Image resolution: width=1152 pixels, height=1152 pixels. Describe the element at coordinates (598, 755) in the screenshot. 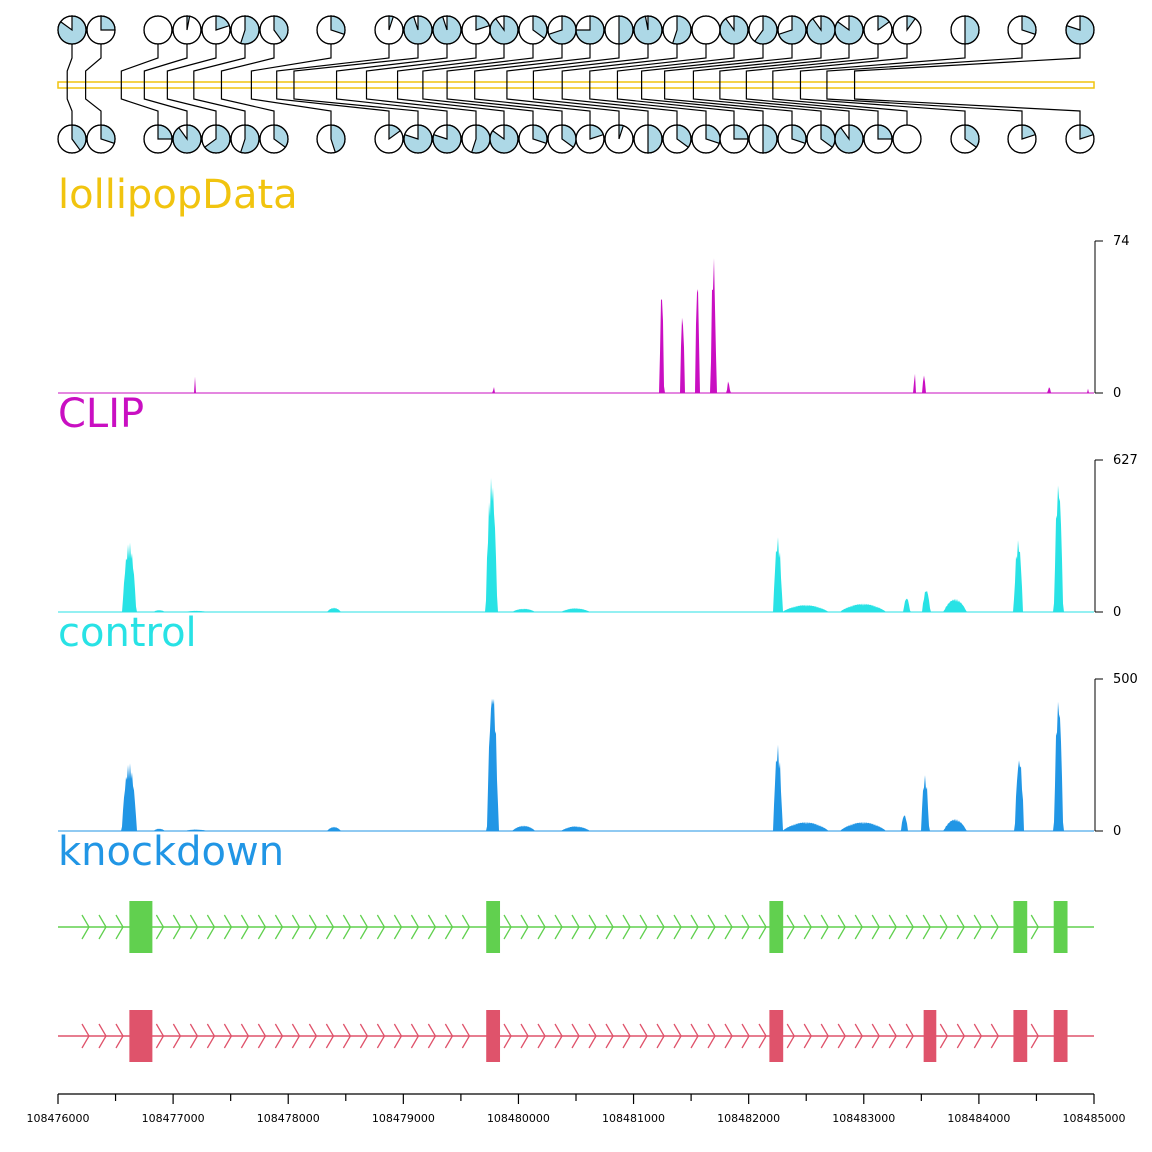

I see `knockdown-signal-track: 0 500` at that location.